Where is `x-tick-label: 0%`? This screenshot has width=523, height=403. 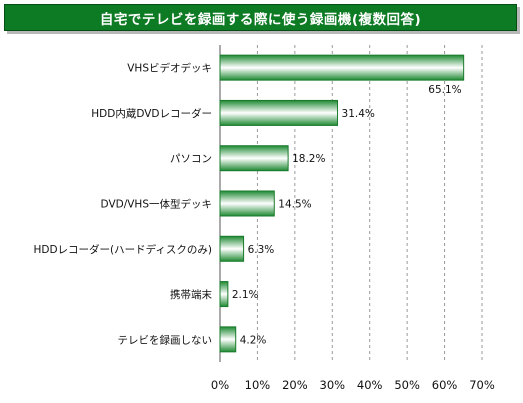 x-tick-label: 0% is located at coordinates (220, 385).